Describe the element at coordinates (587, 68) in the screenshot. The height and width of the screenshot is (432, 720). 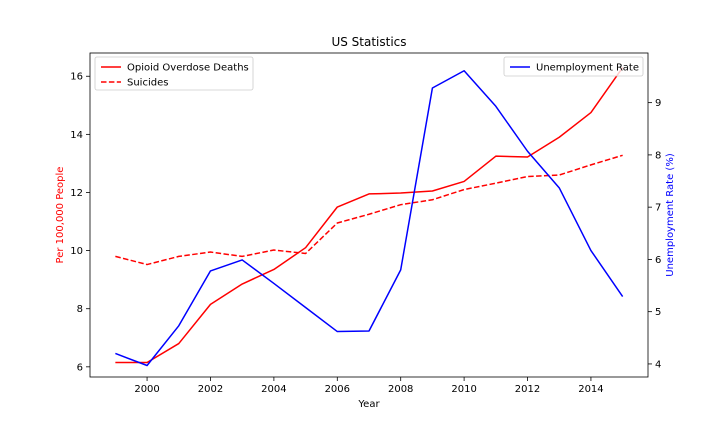
I see `legend-entry: Unemployment Rate` at that location.